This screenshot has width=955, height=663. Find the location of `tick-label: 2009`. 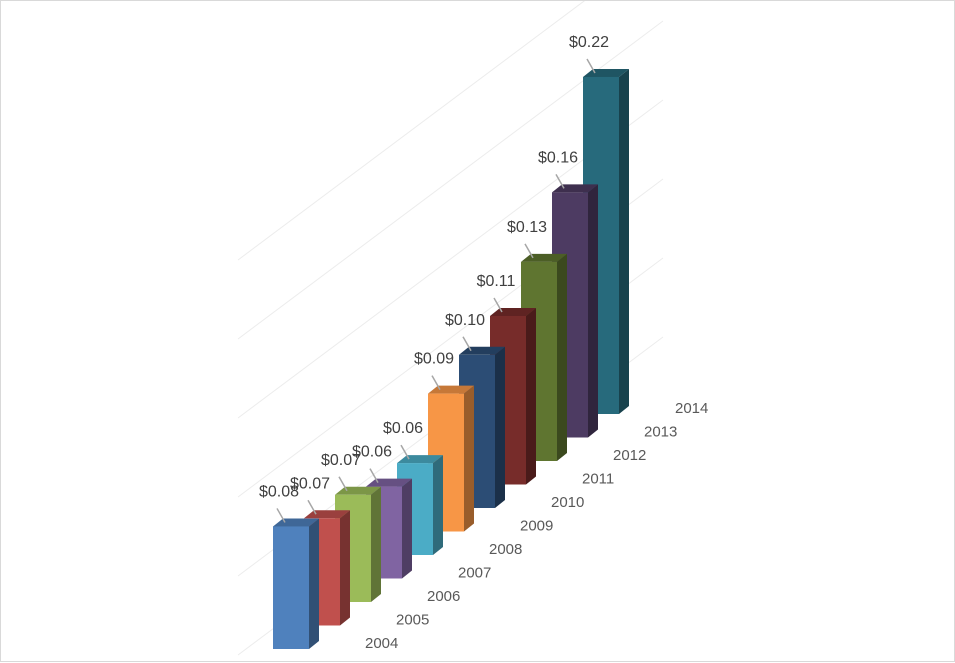

tick-label: 2009 is located at coordinates (536, 526).